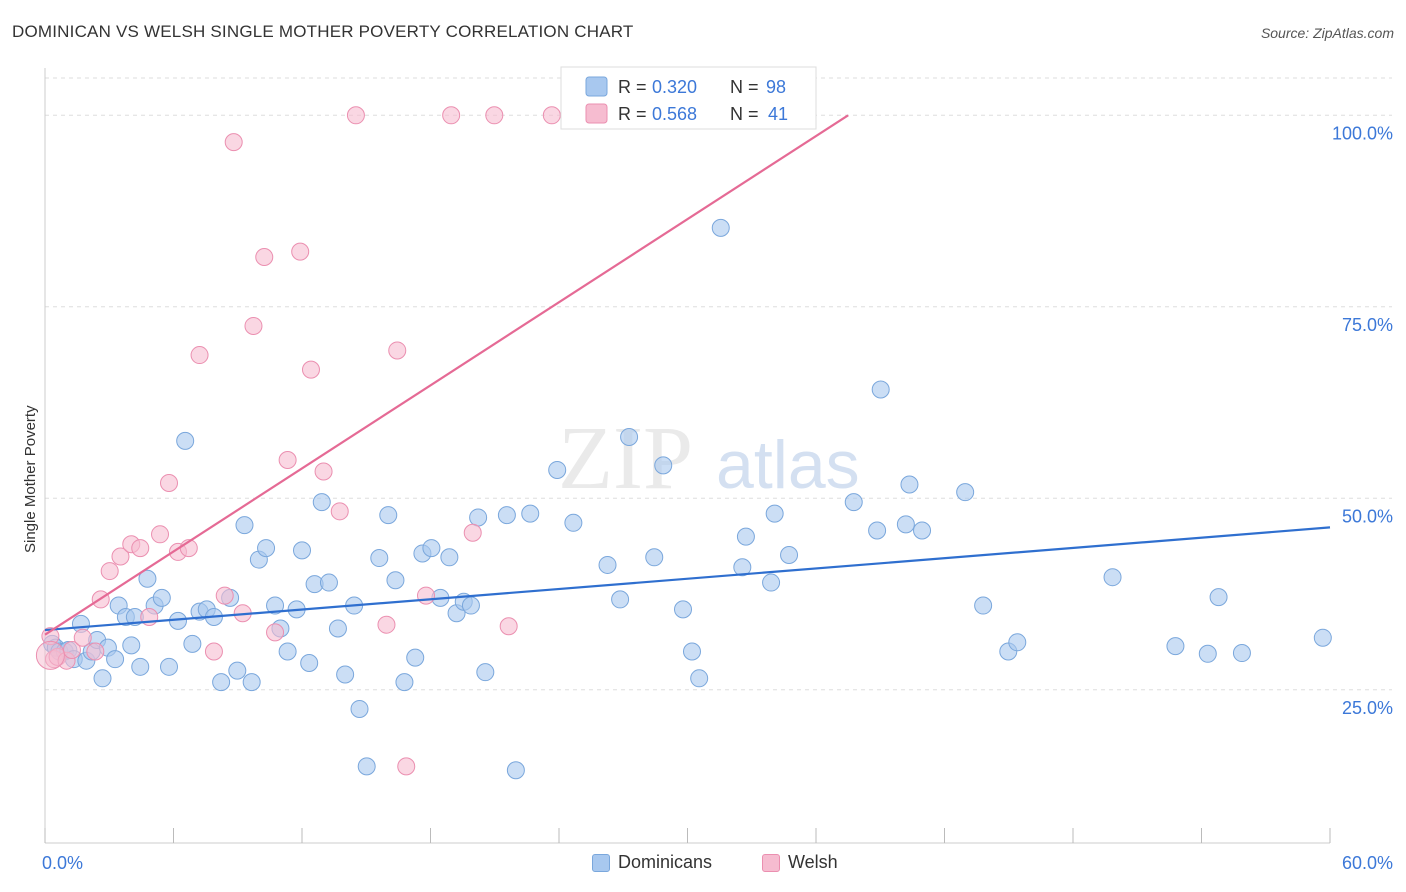 The width and height of the screenshot is (1406, 892). Describe the element at coordinates (596, 113) in the screenshot. I see `legend-swatch-welsh` at that location.